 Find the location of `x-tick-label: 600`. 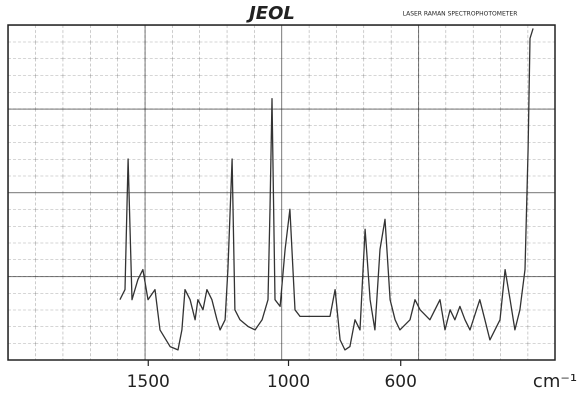

x-tick-label: 600 is located at coordinates (400, 382).